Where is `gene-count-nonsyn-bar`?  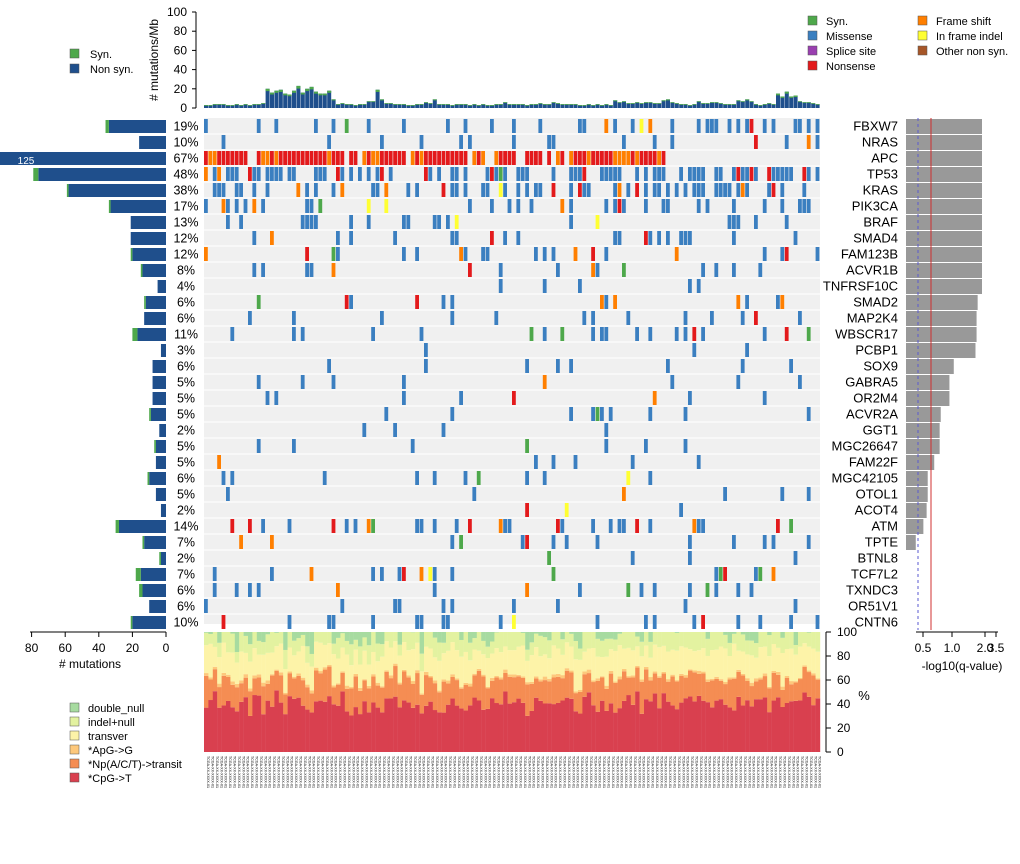
gene-count-nonsyn-bar is located at coordinates (159, 366).